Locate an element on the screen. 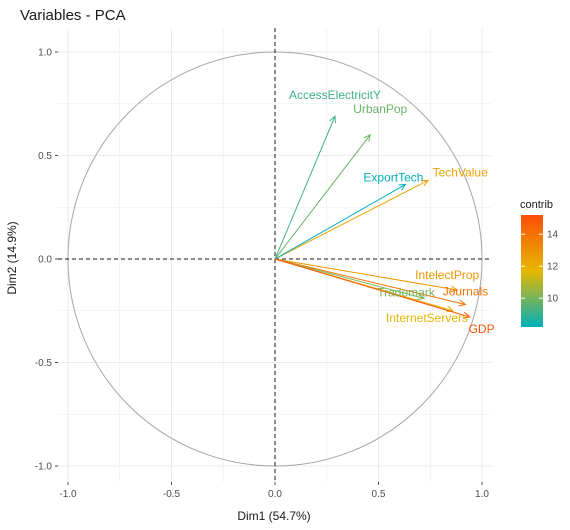 The image size is (570, 530). chart-title: Variables - PCA is located at coordinates (73, 15).